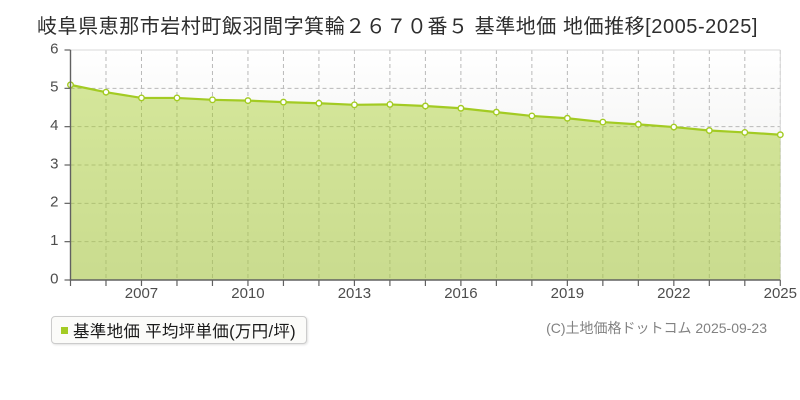 This screenshot has width=800, height=400. I want to click on legend-swatch-icon, so click(64, 330).